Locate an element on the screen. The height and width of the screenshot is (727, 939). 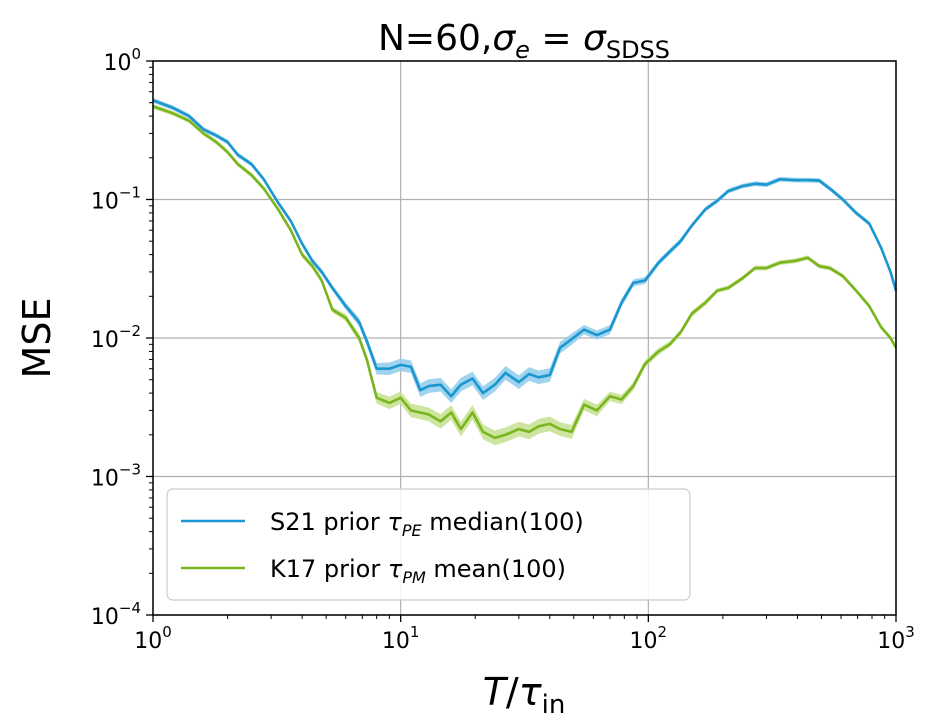
legend-label-s21-tau: τ is located at coordinates (394, 522).